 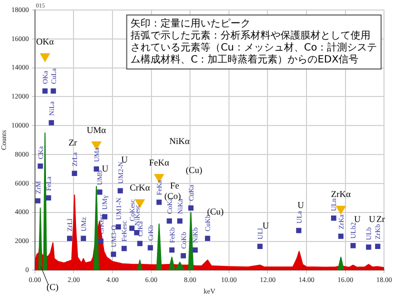 What do you see at coordinates (190, 24) in the screenshot?
I see `annotation: 矢印：定量に用いたピーク` at bounding box center [190, 24].